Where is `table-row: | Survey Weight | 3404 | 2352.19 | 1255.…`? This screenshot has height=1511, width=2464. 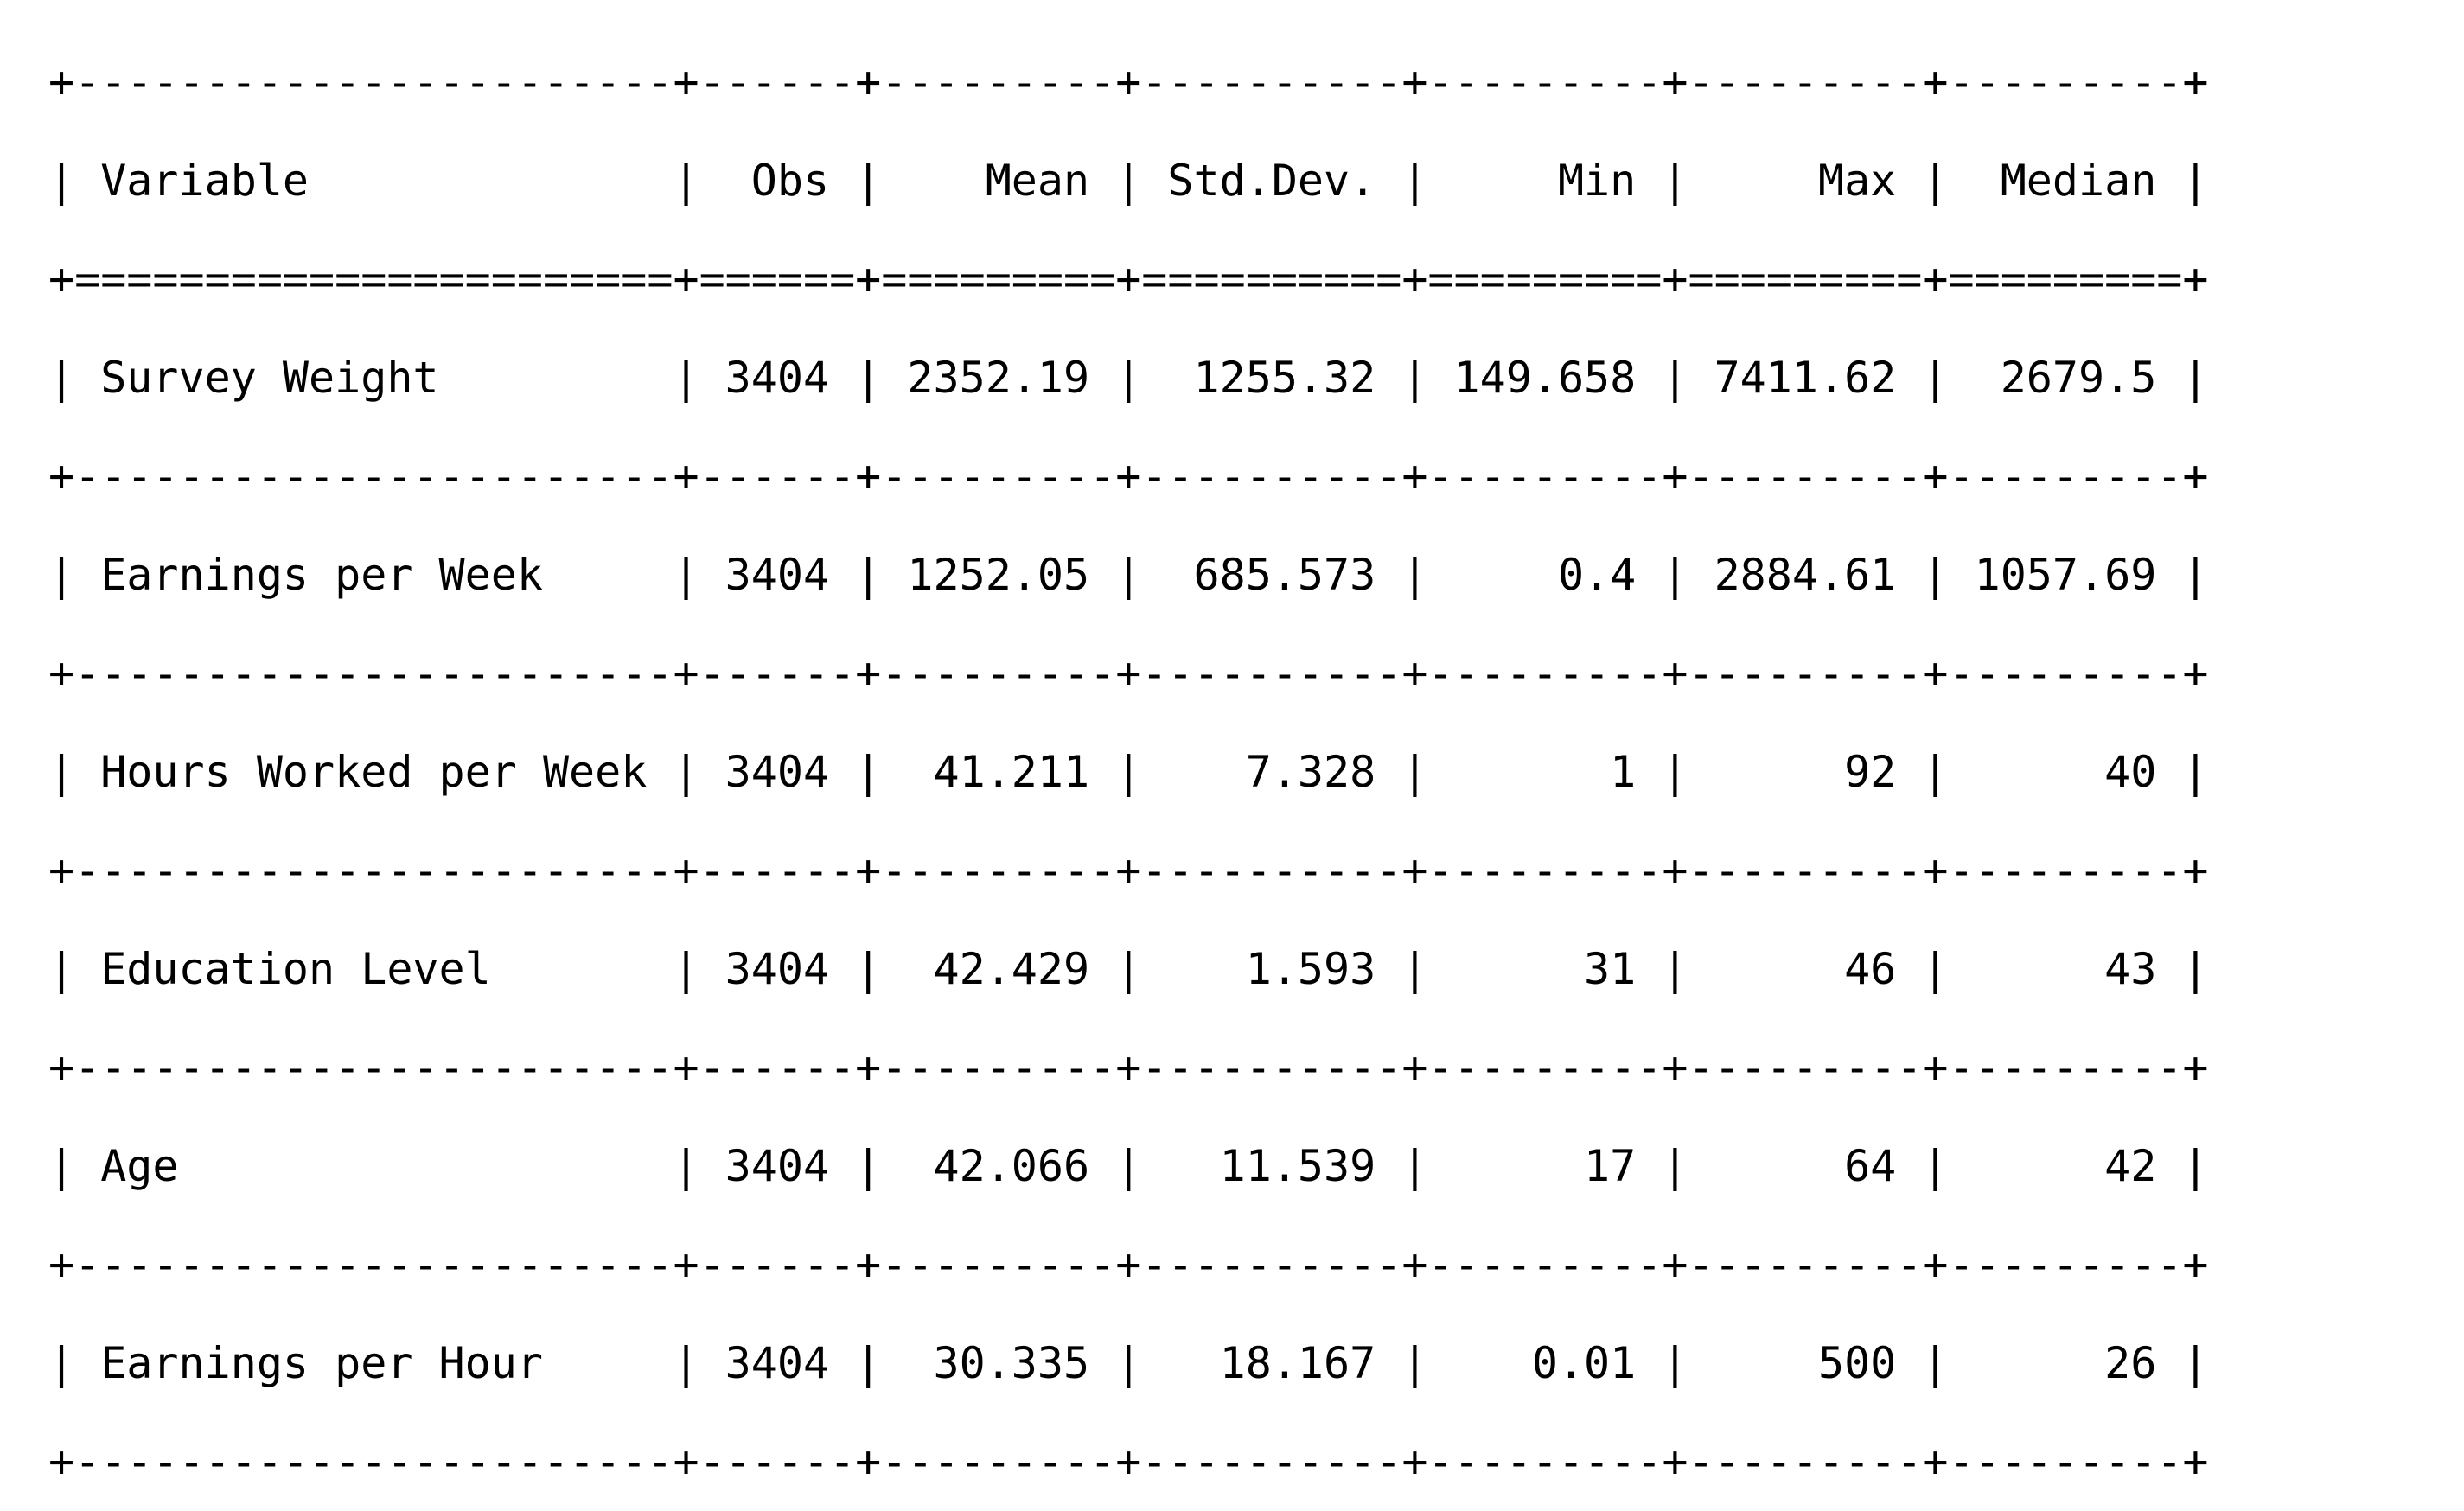
table-row: | Survey Weight | 3404 | 2352.19 | 1255.… is located at coordinates (1128, 378).